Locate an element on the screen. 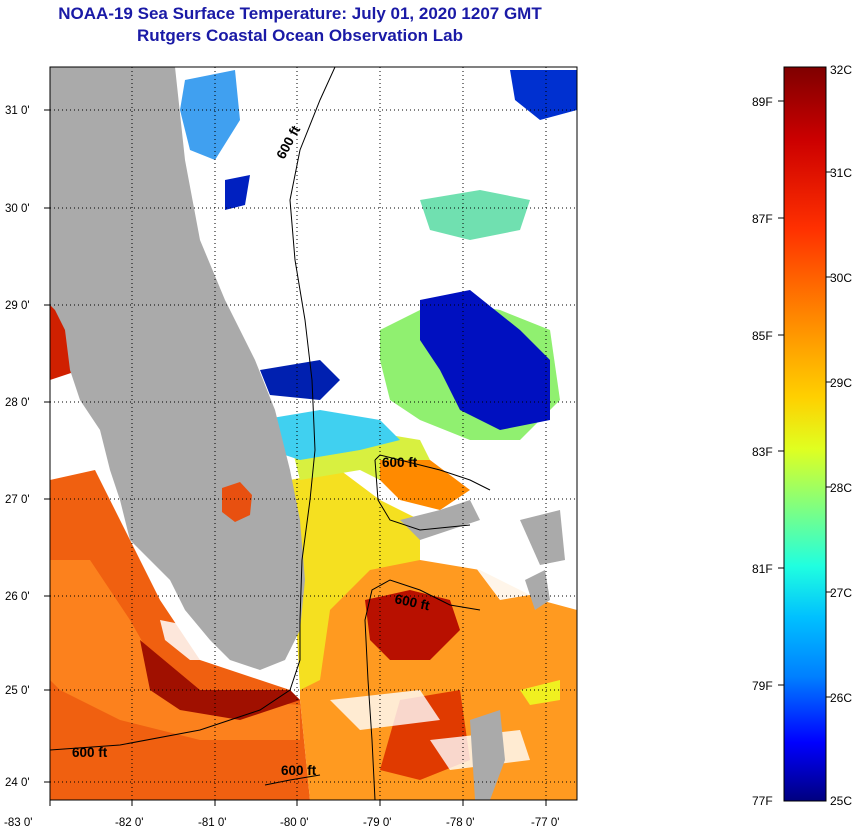 This screenshot has width=864, height=832. colorbar-fahrenheit-label: 81F is located at coordinates (762, 569).